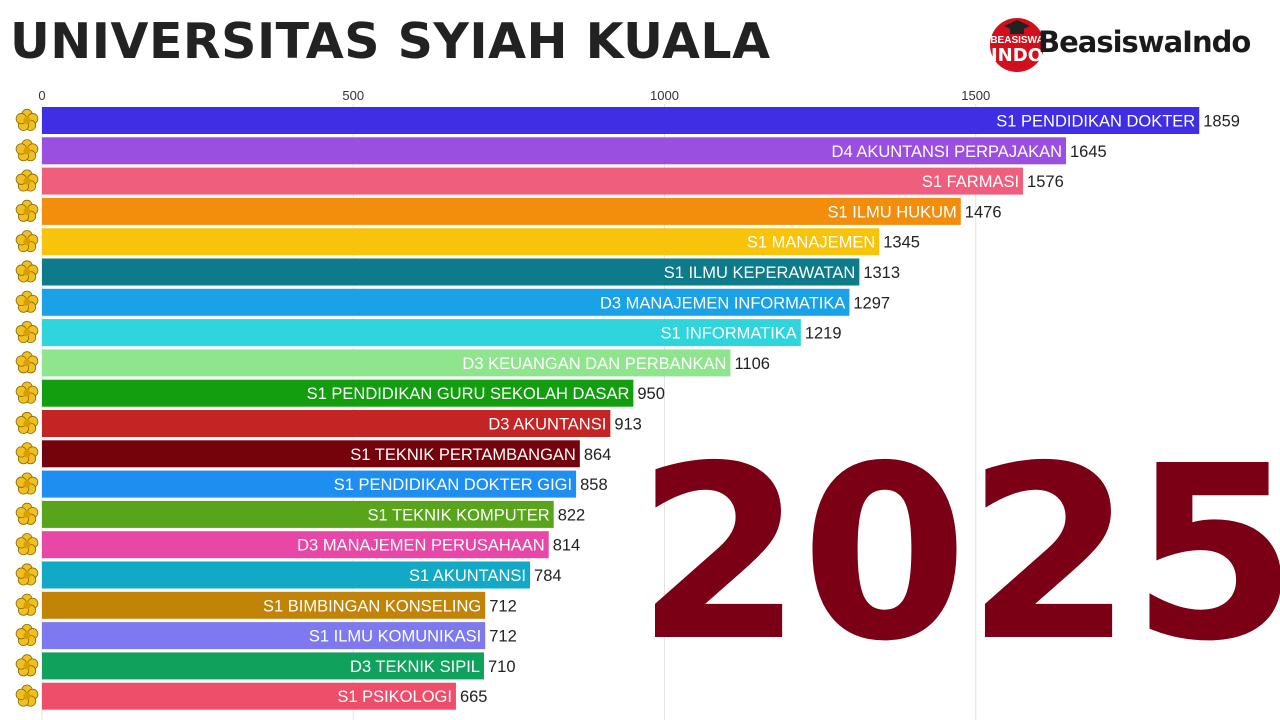 This screenshot has height=720, width=1280. What do you see at coordinates (729, 334) in the screenshot?
I see `bar-category-label: S1 INFORMATIKA` at bounding box center [729, 334].